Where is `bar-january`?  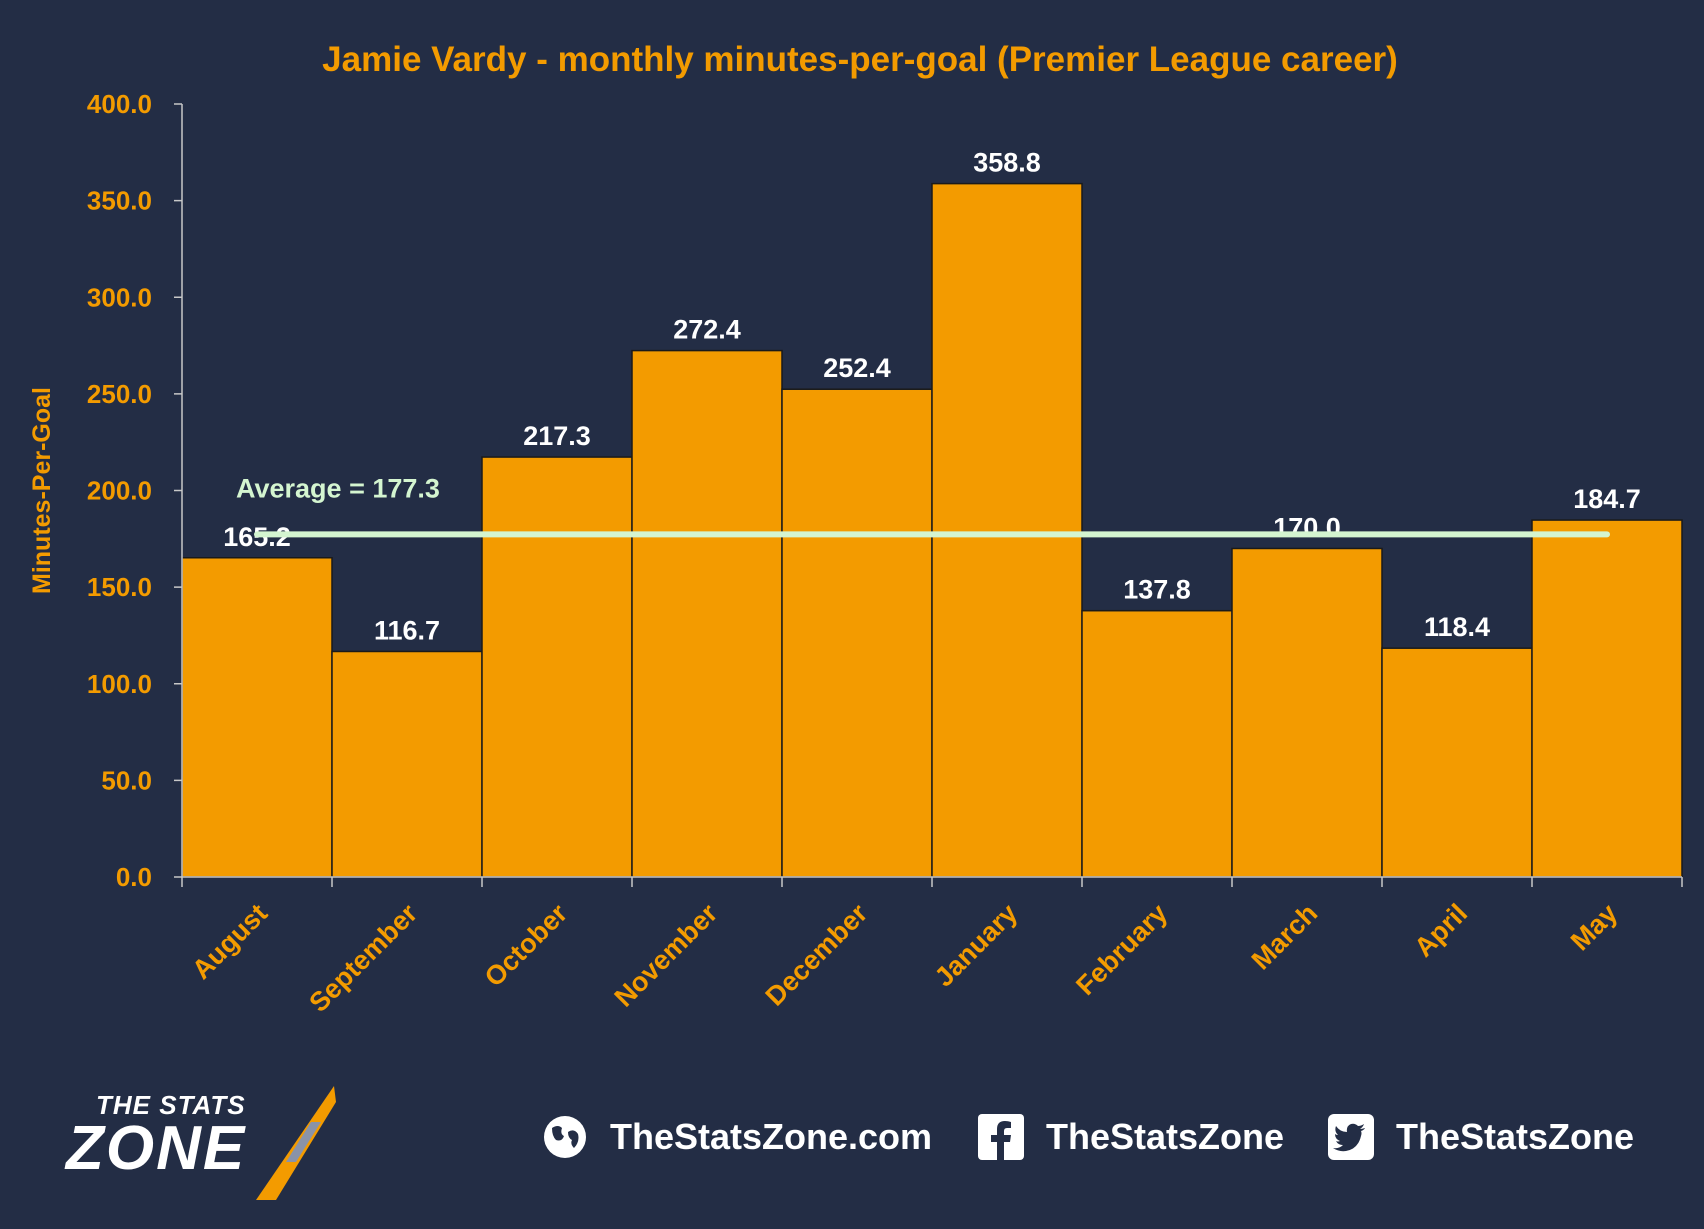 bar-january is located at coordinates (1007, 530).